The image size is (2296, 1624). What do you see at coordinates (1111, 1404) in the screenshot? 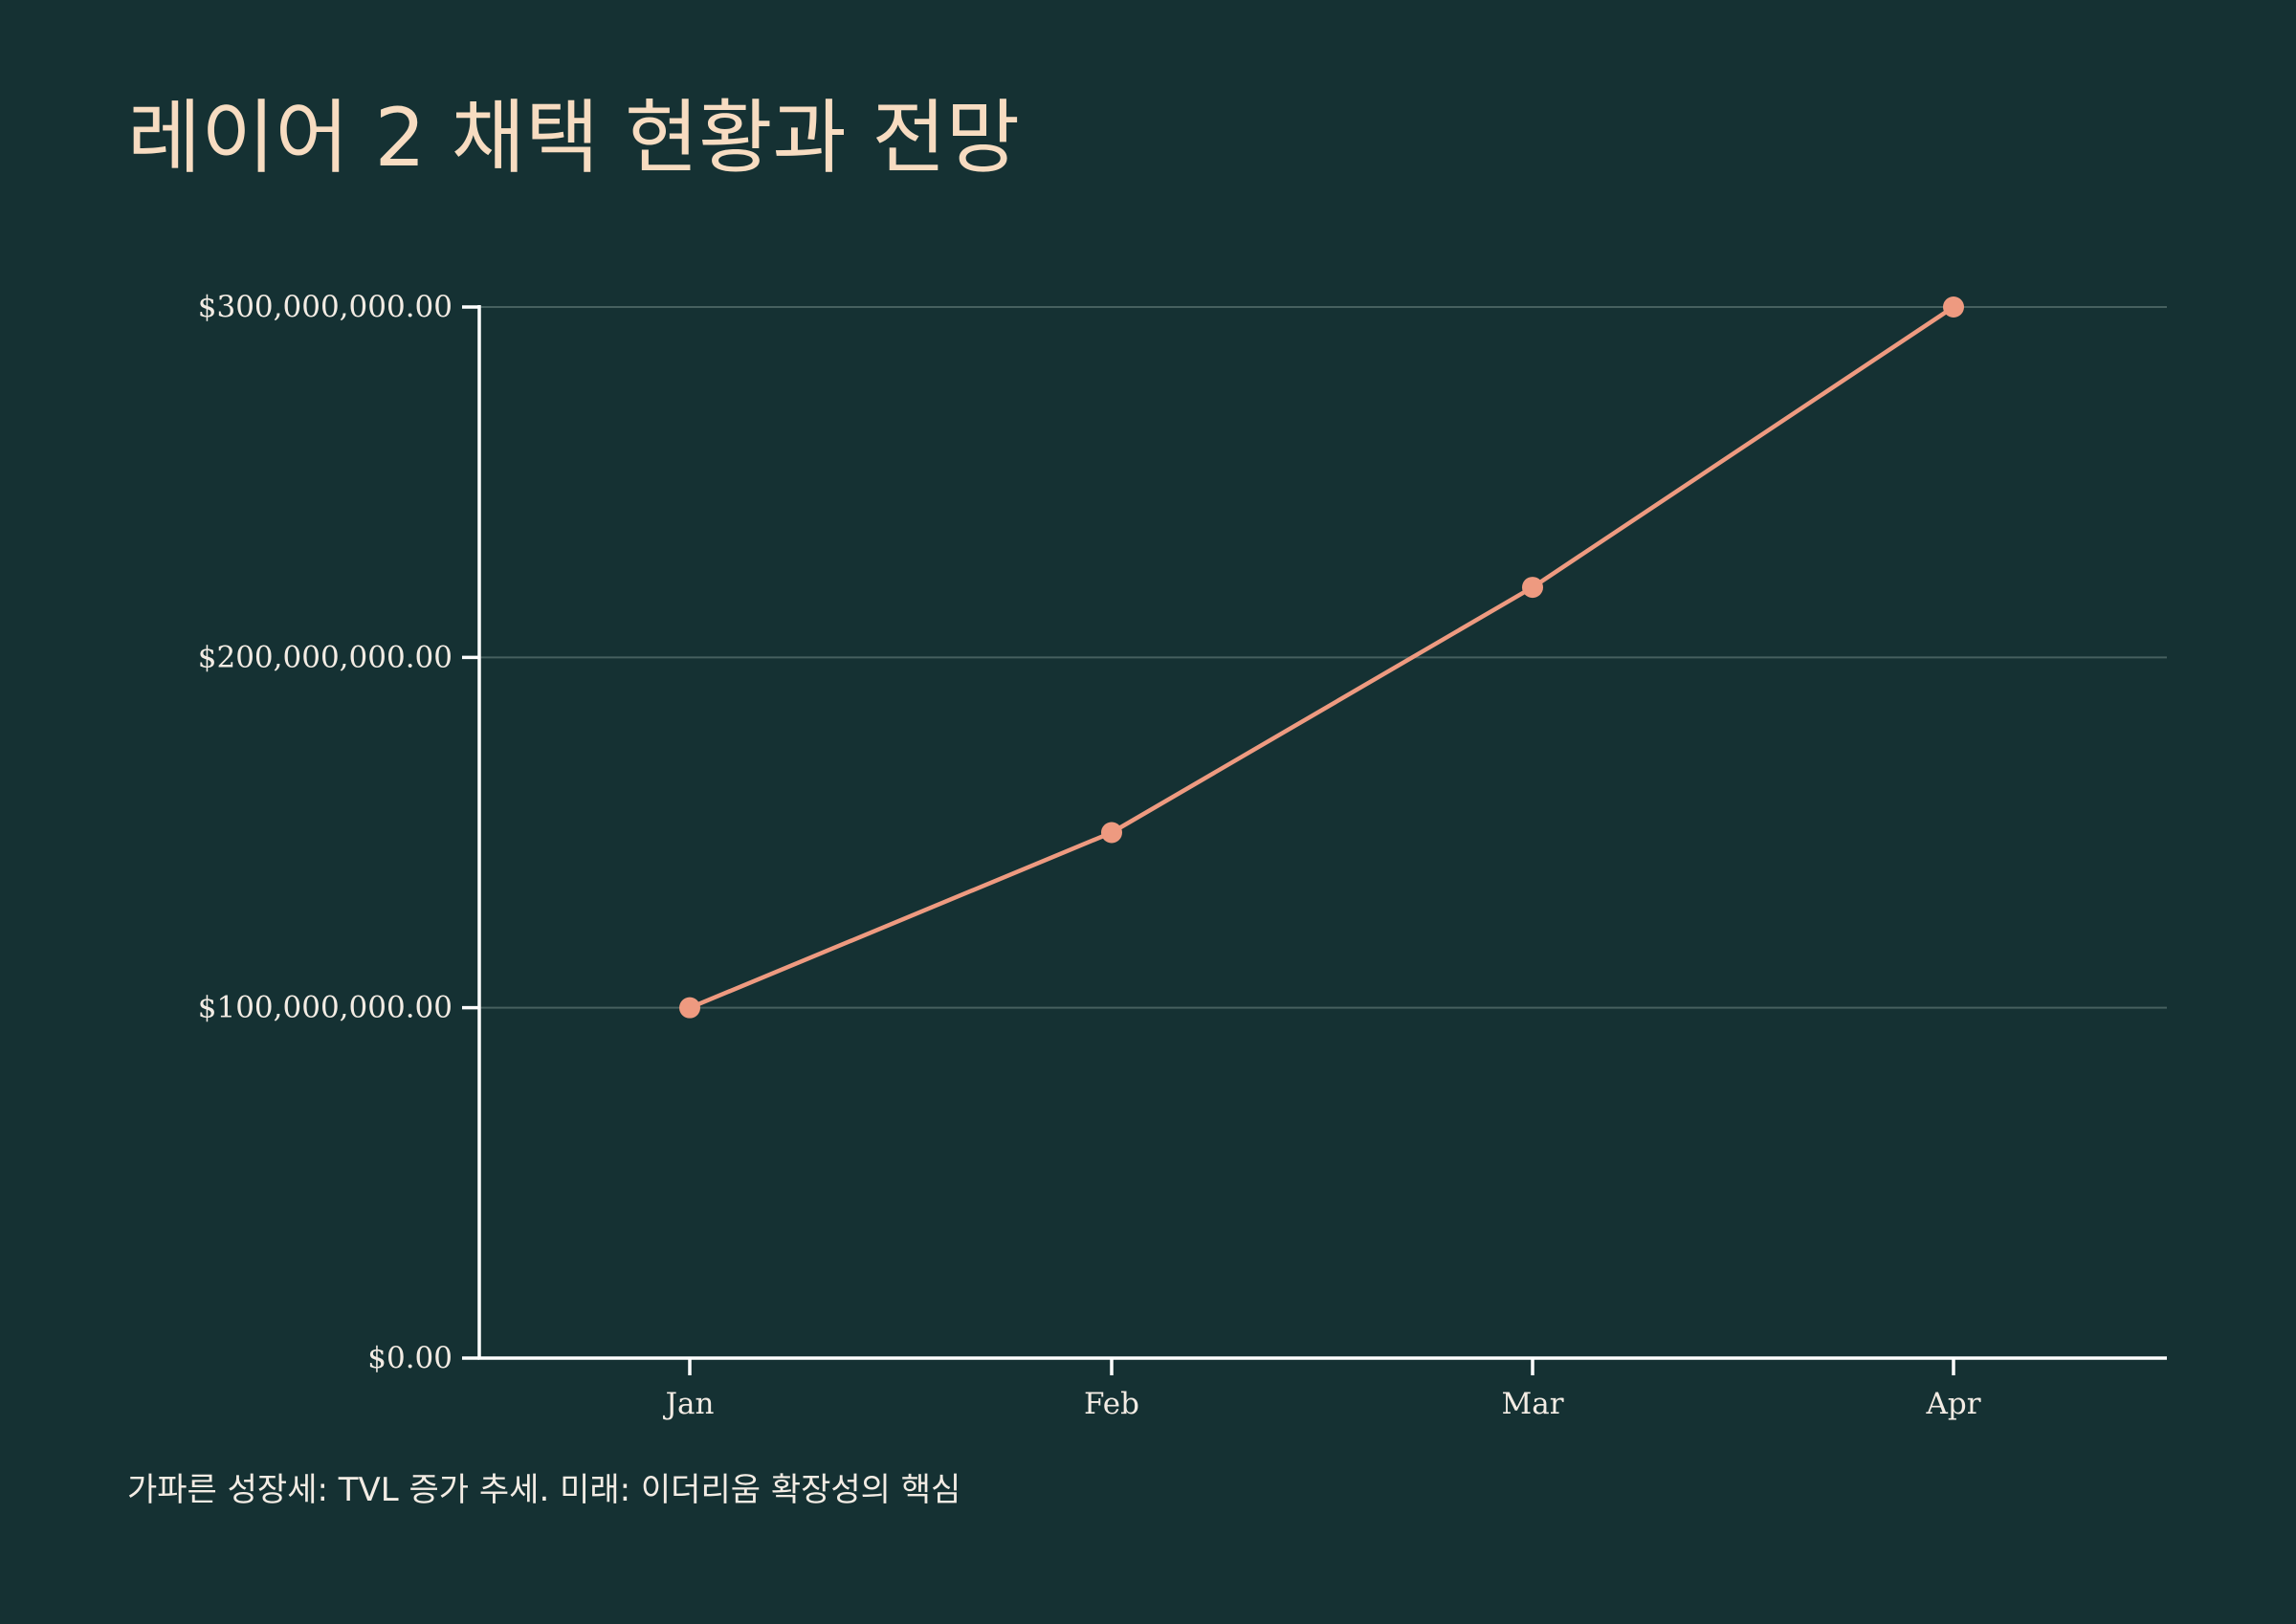
I see `x-tick-label-feb: Feb` at bounding box center [1111, 1404].